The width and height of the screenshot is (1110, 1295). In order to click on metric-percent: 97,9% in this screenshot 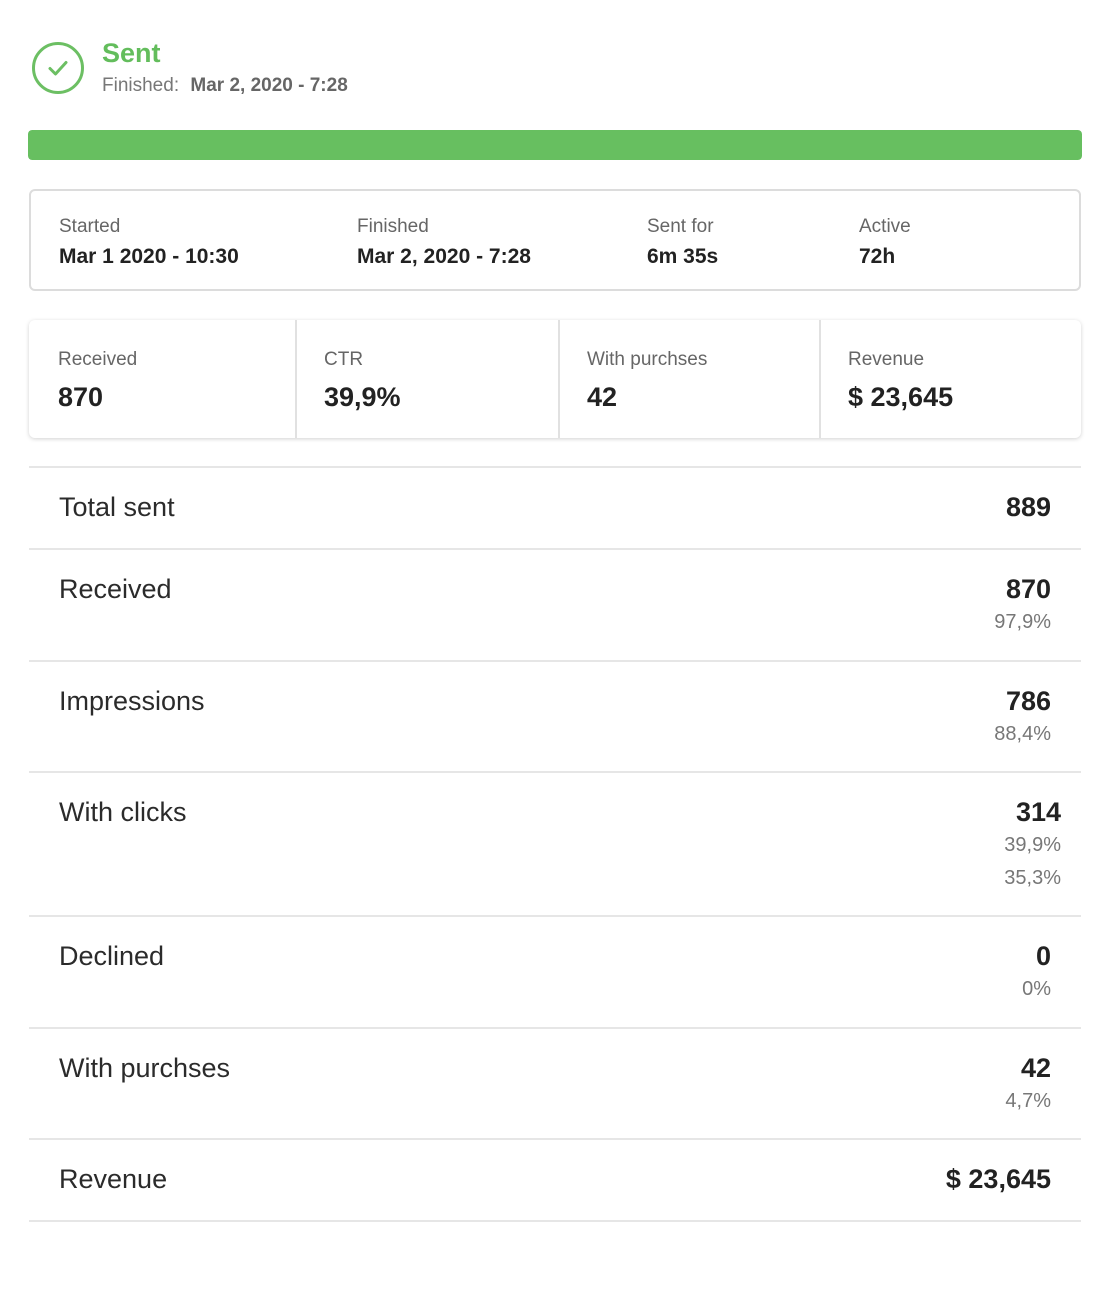, I will do `click(1022, 622)`.